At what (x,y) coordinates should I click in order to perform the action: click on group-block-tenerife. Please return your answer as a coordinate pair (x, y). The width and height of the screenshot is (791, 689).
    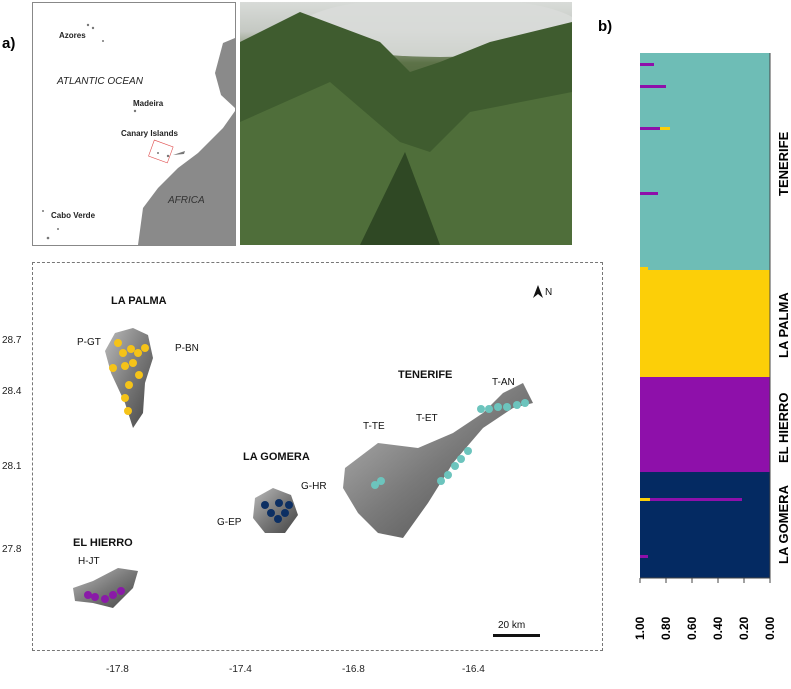
    Looking at the image, I should click on (705, 161).